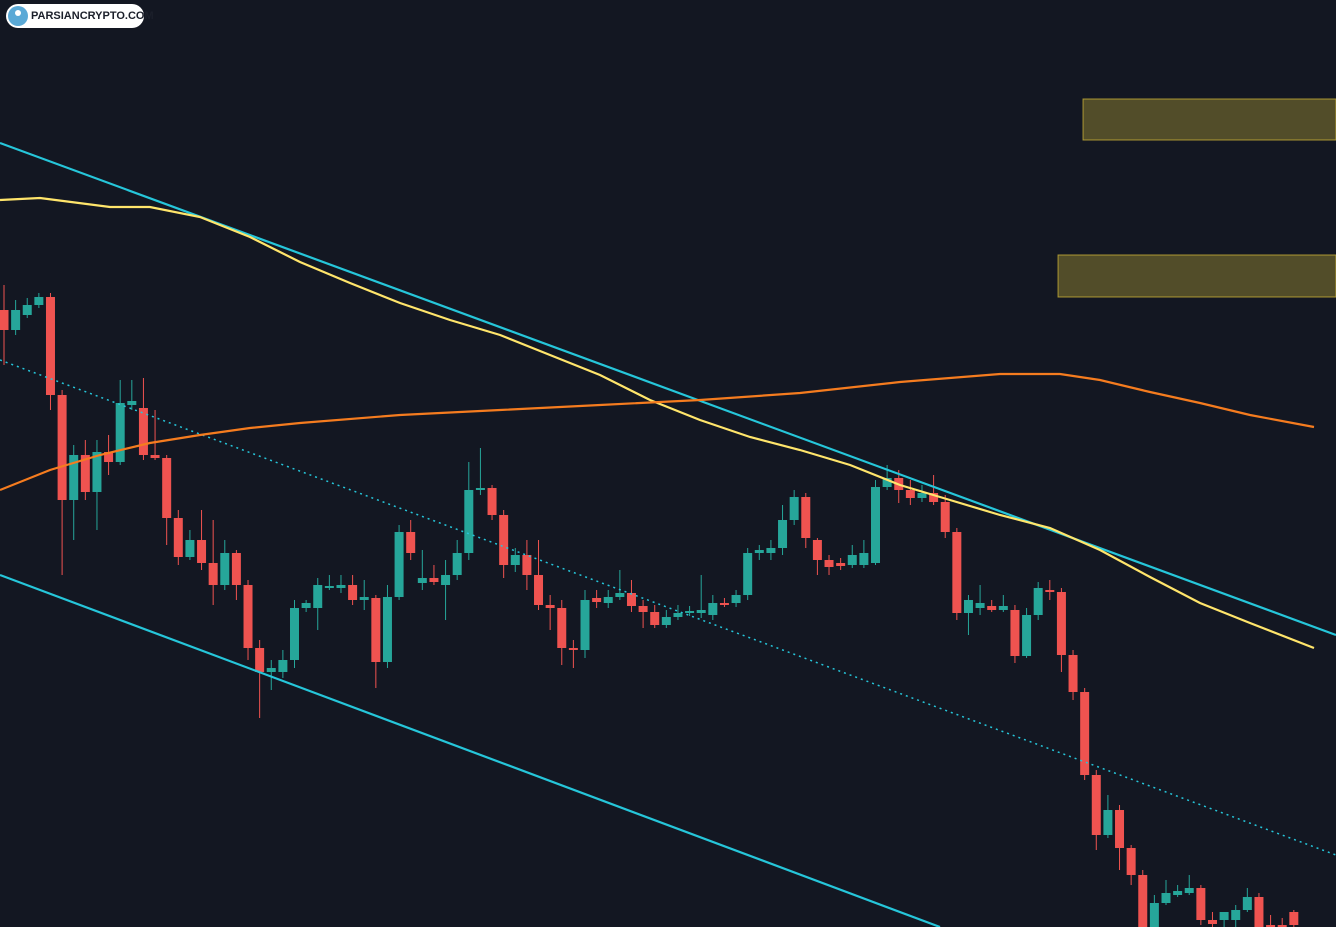 This screenshot has width=1336, height=927. What do you see at coordinates (1196, 198) in the screenshot?
I see `zones` at bounding box center [1196, 198].